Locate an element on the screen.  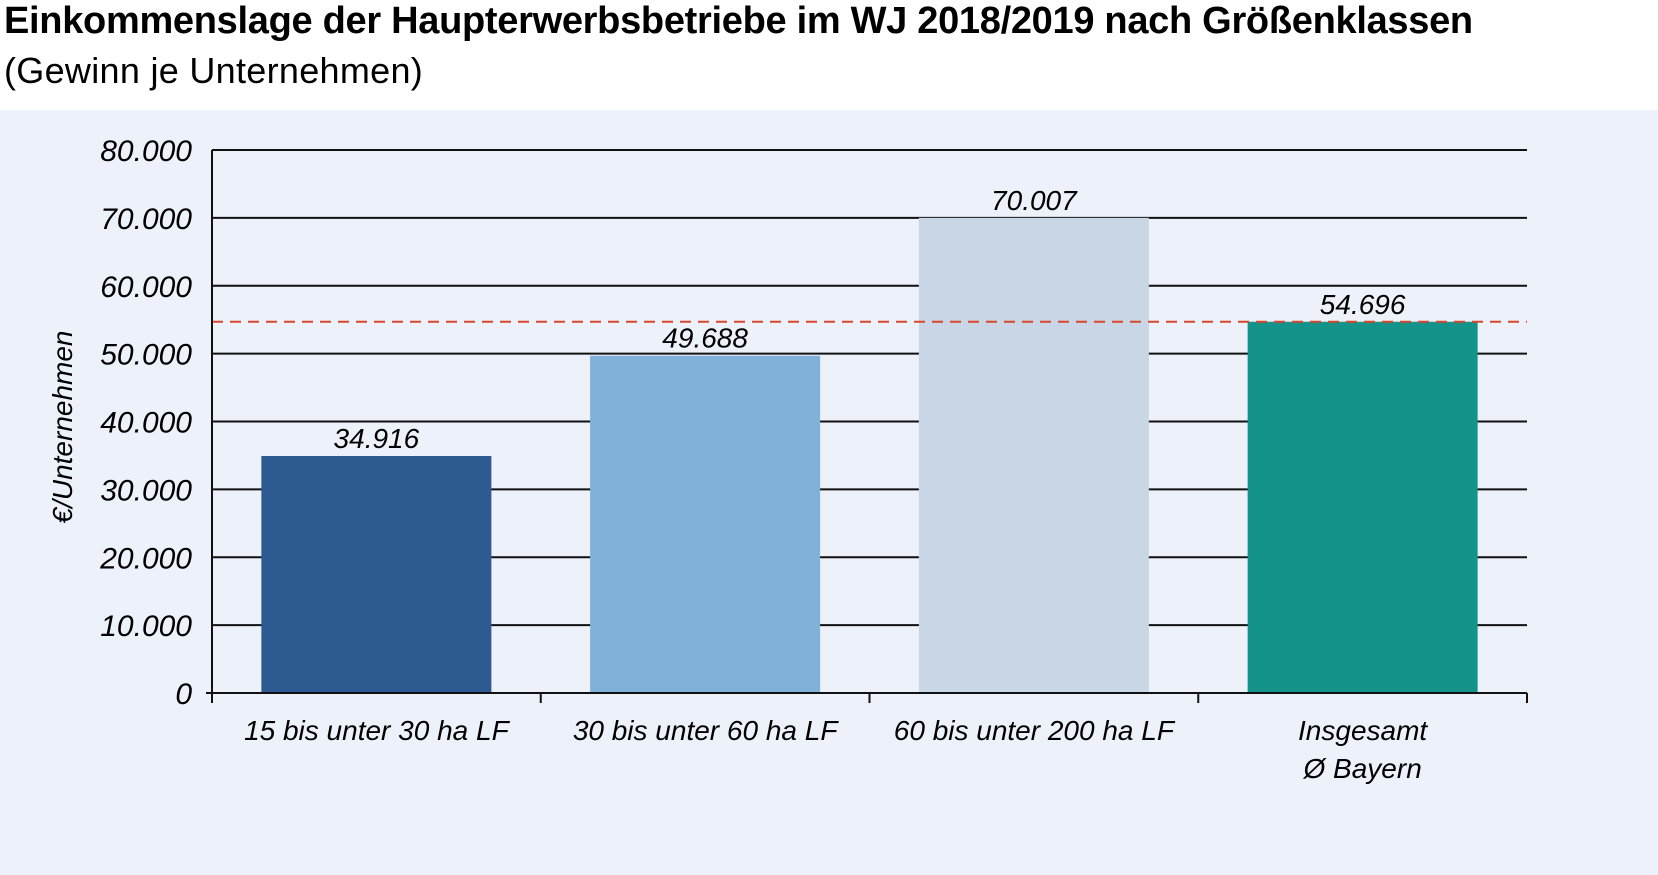
y-tick-label-8: 80.000 is located at coordinates (146, 151).